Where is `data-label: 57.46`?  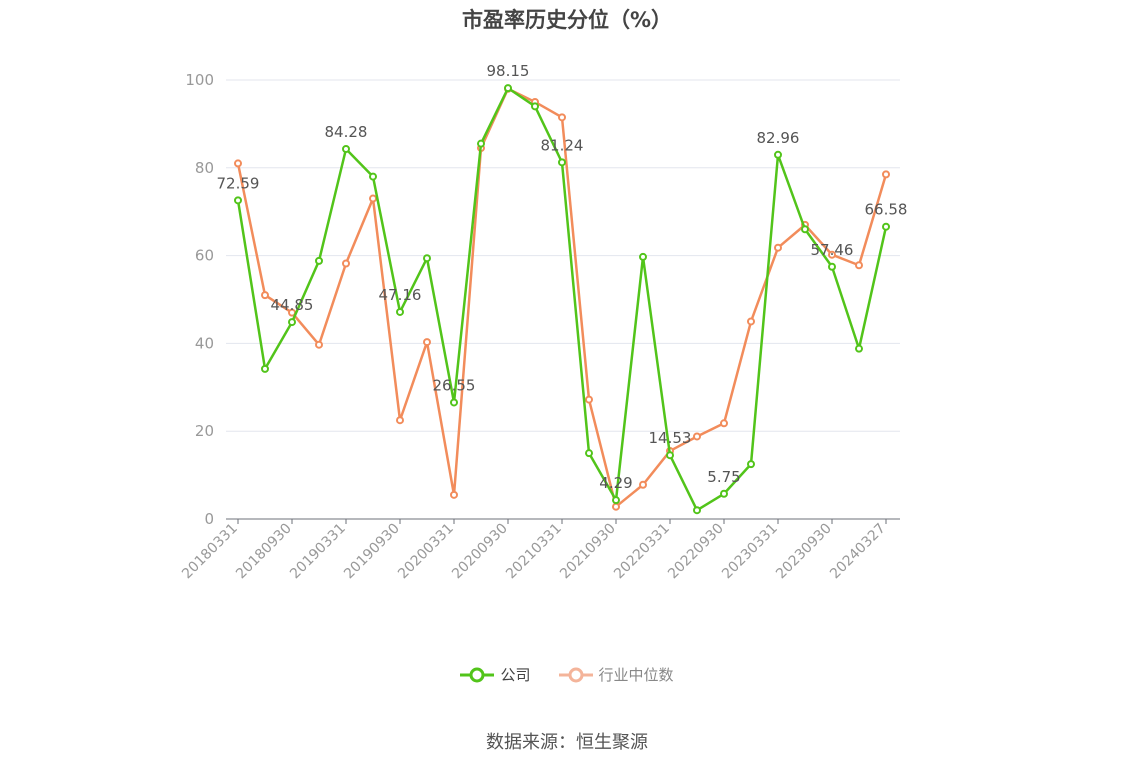
data-label: 57.46 is located at coordinates (832, 250).